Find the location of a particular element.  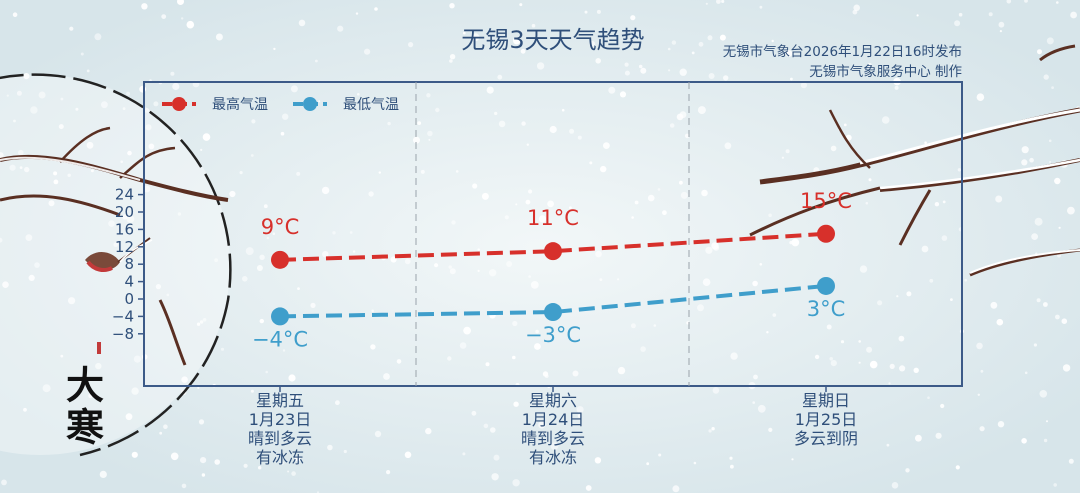

source-line-2: 无锡市气象服务中心 制作 is located at coordinates (885, 71).